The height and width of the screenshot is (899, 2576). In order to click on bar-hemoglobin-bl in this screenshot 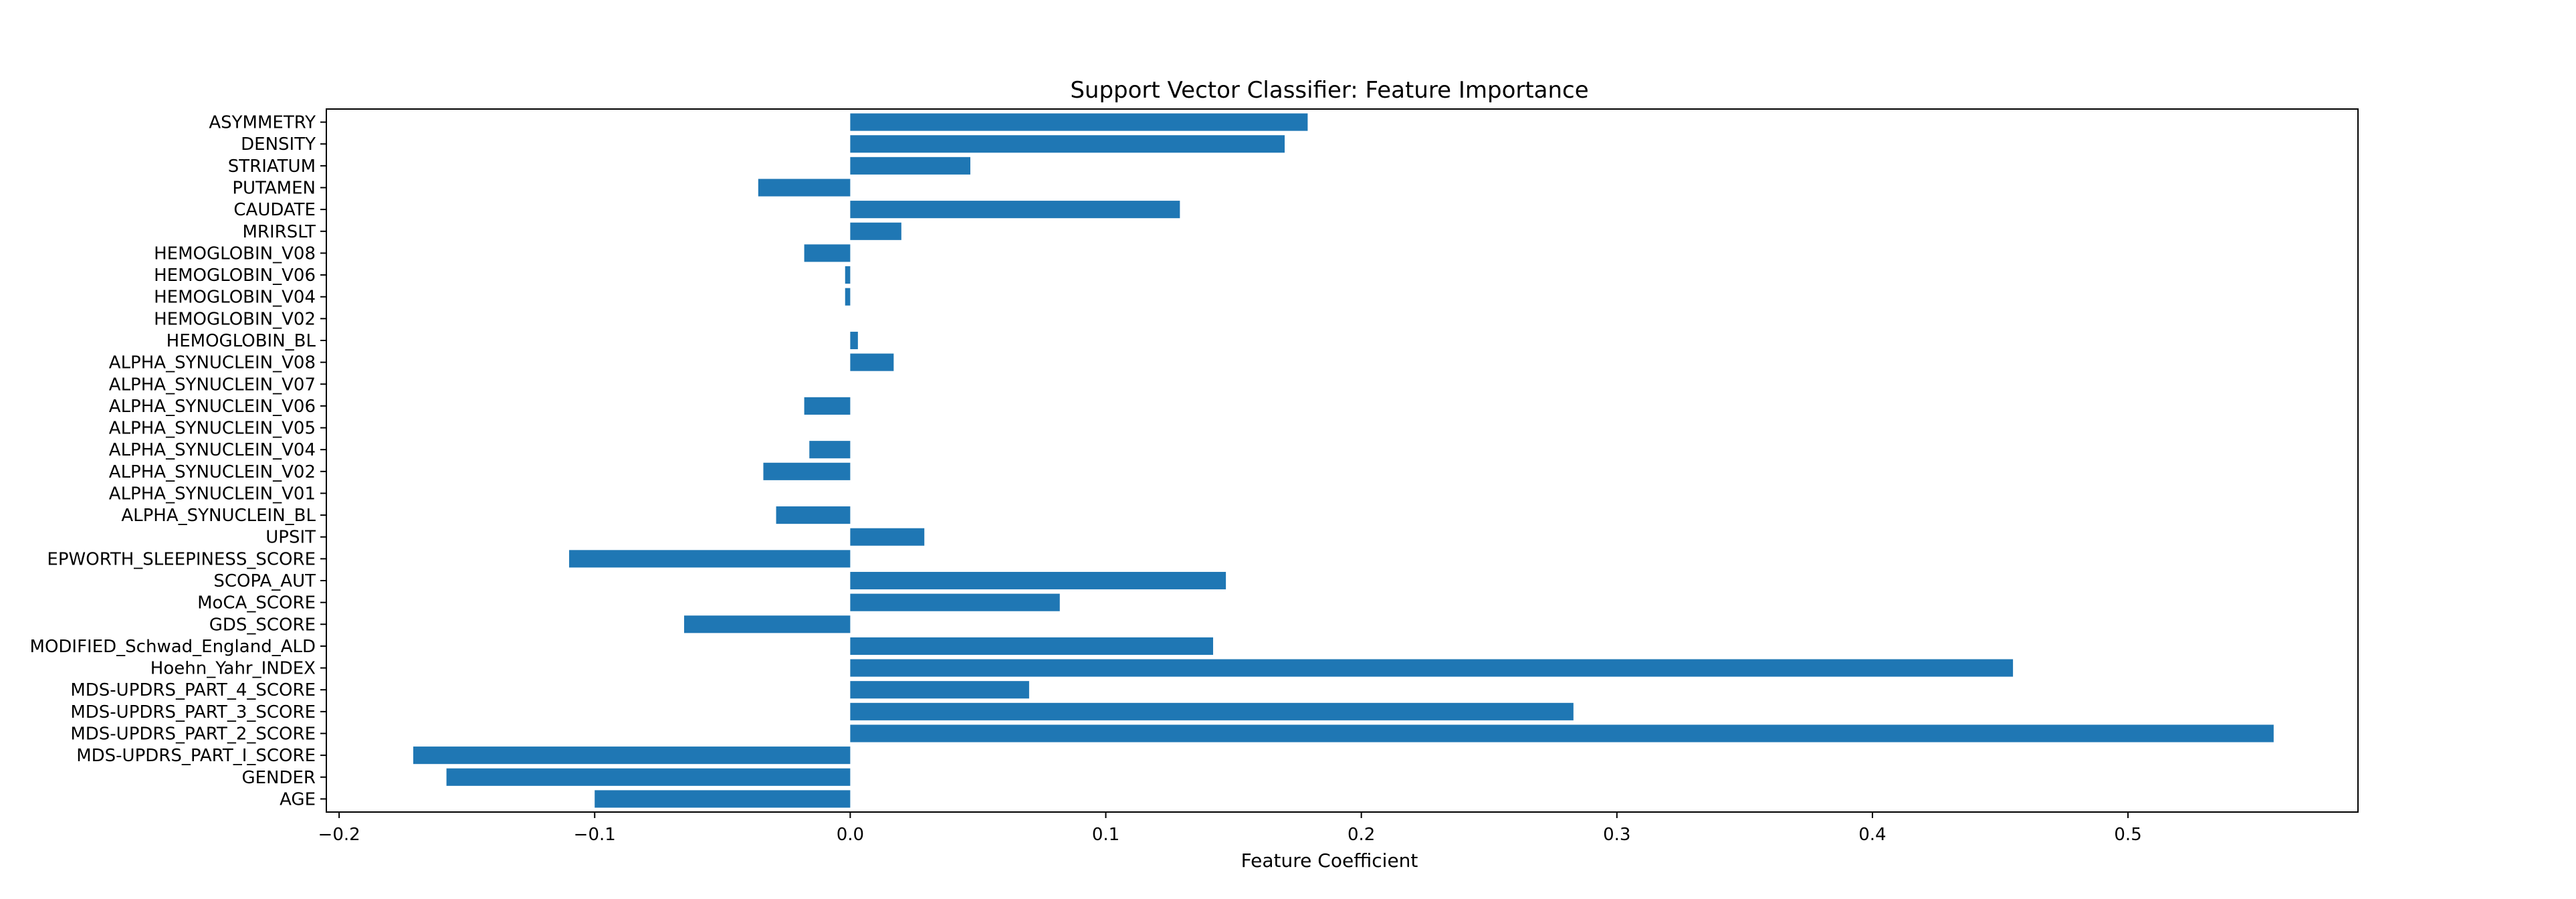, I will do `click(854, 340)`.